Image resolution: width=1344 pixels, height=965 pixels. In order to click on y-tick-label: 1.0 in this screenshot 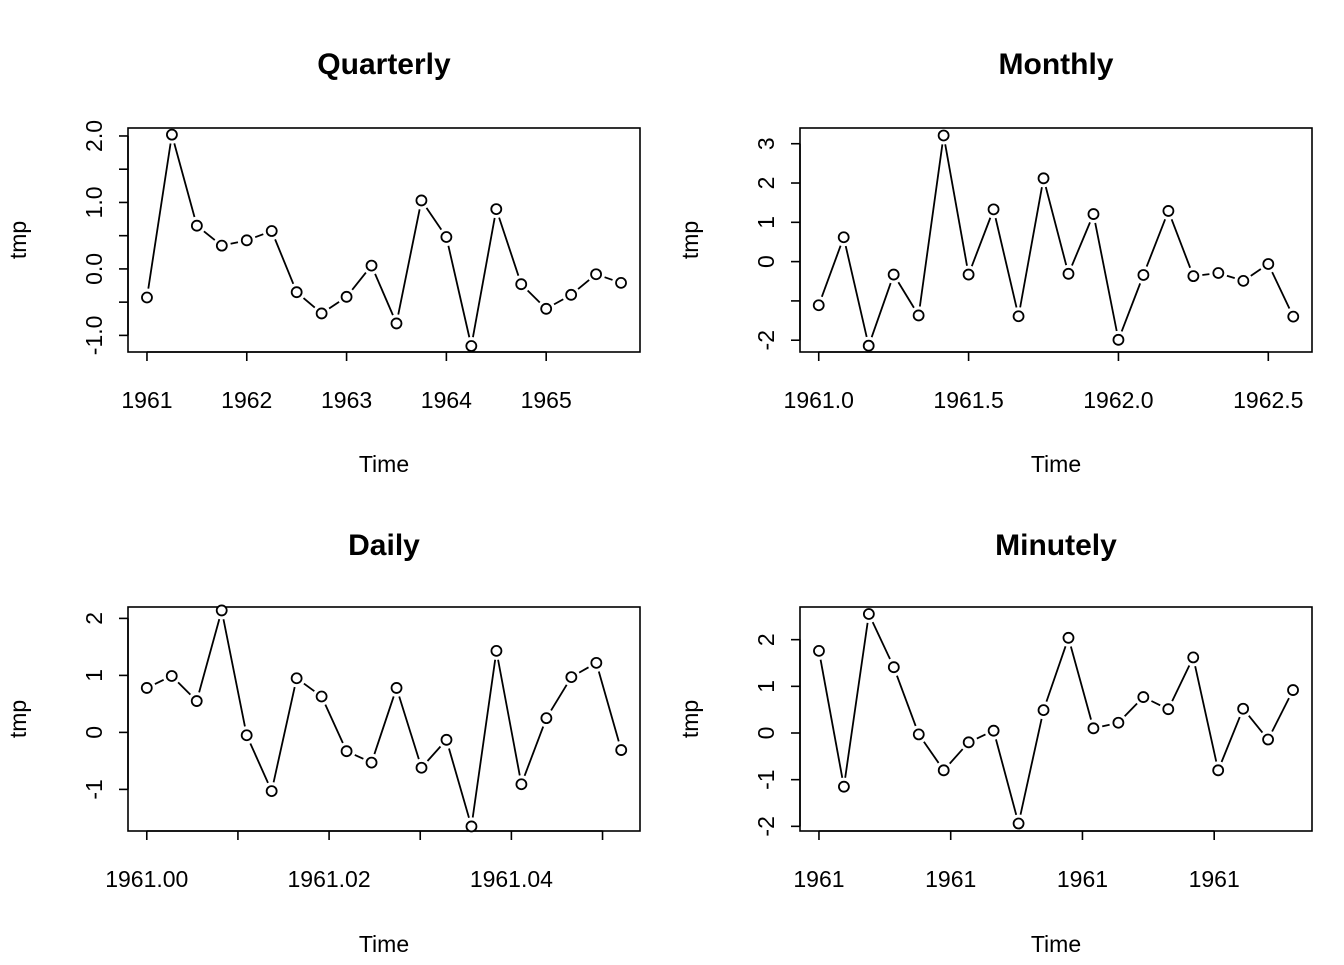, I will do `click(94, 202)`.